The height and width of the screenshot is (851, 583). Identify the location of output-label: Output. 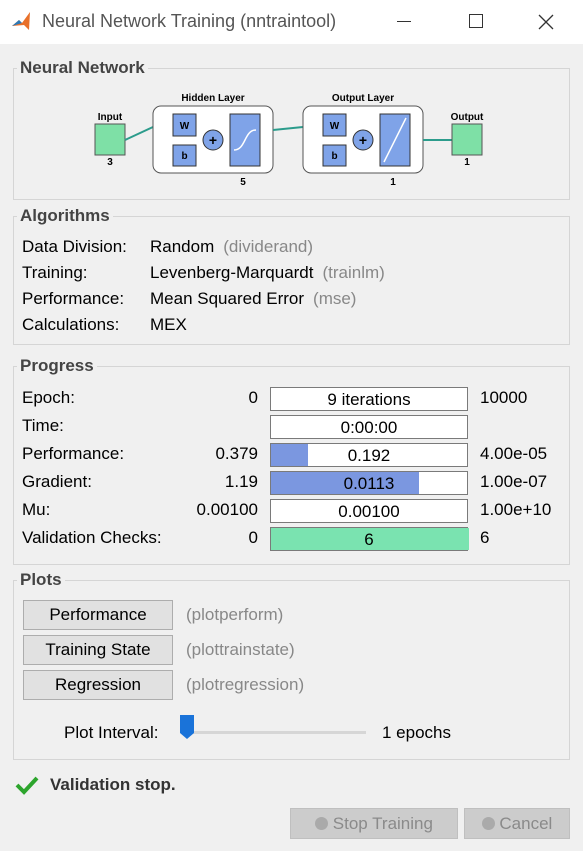
(467, 117).